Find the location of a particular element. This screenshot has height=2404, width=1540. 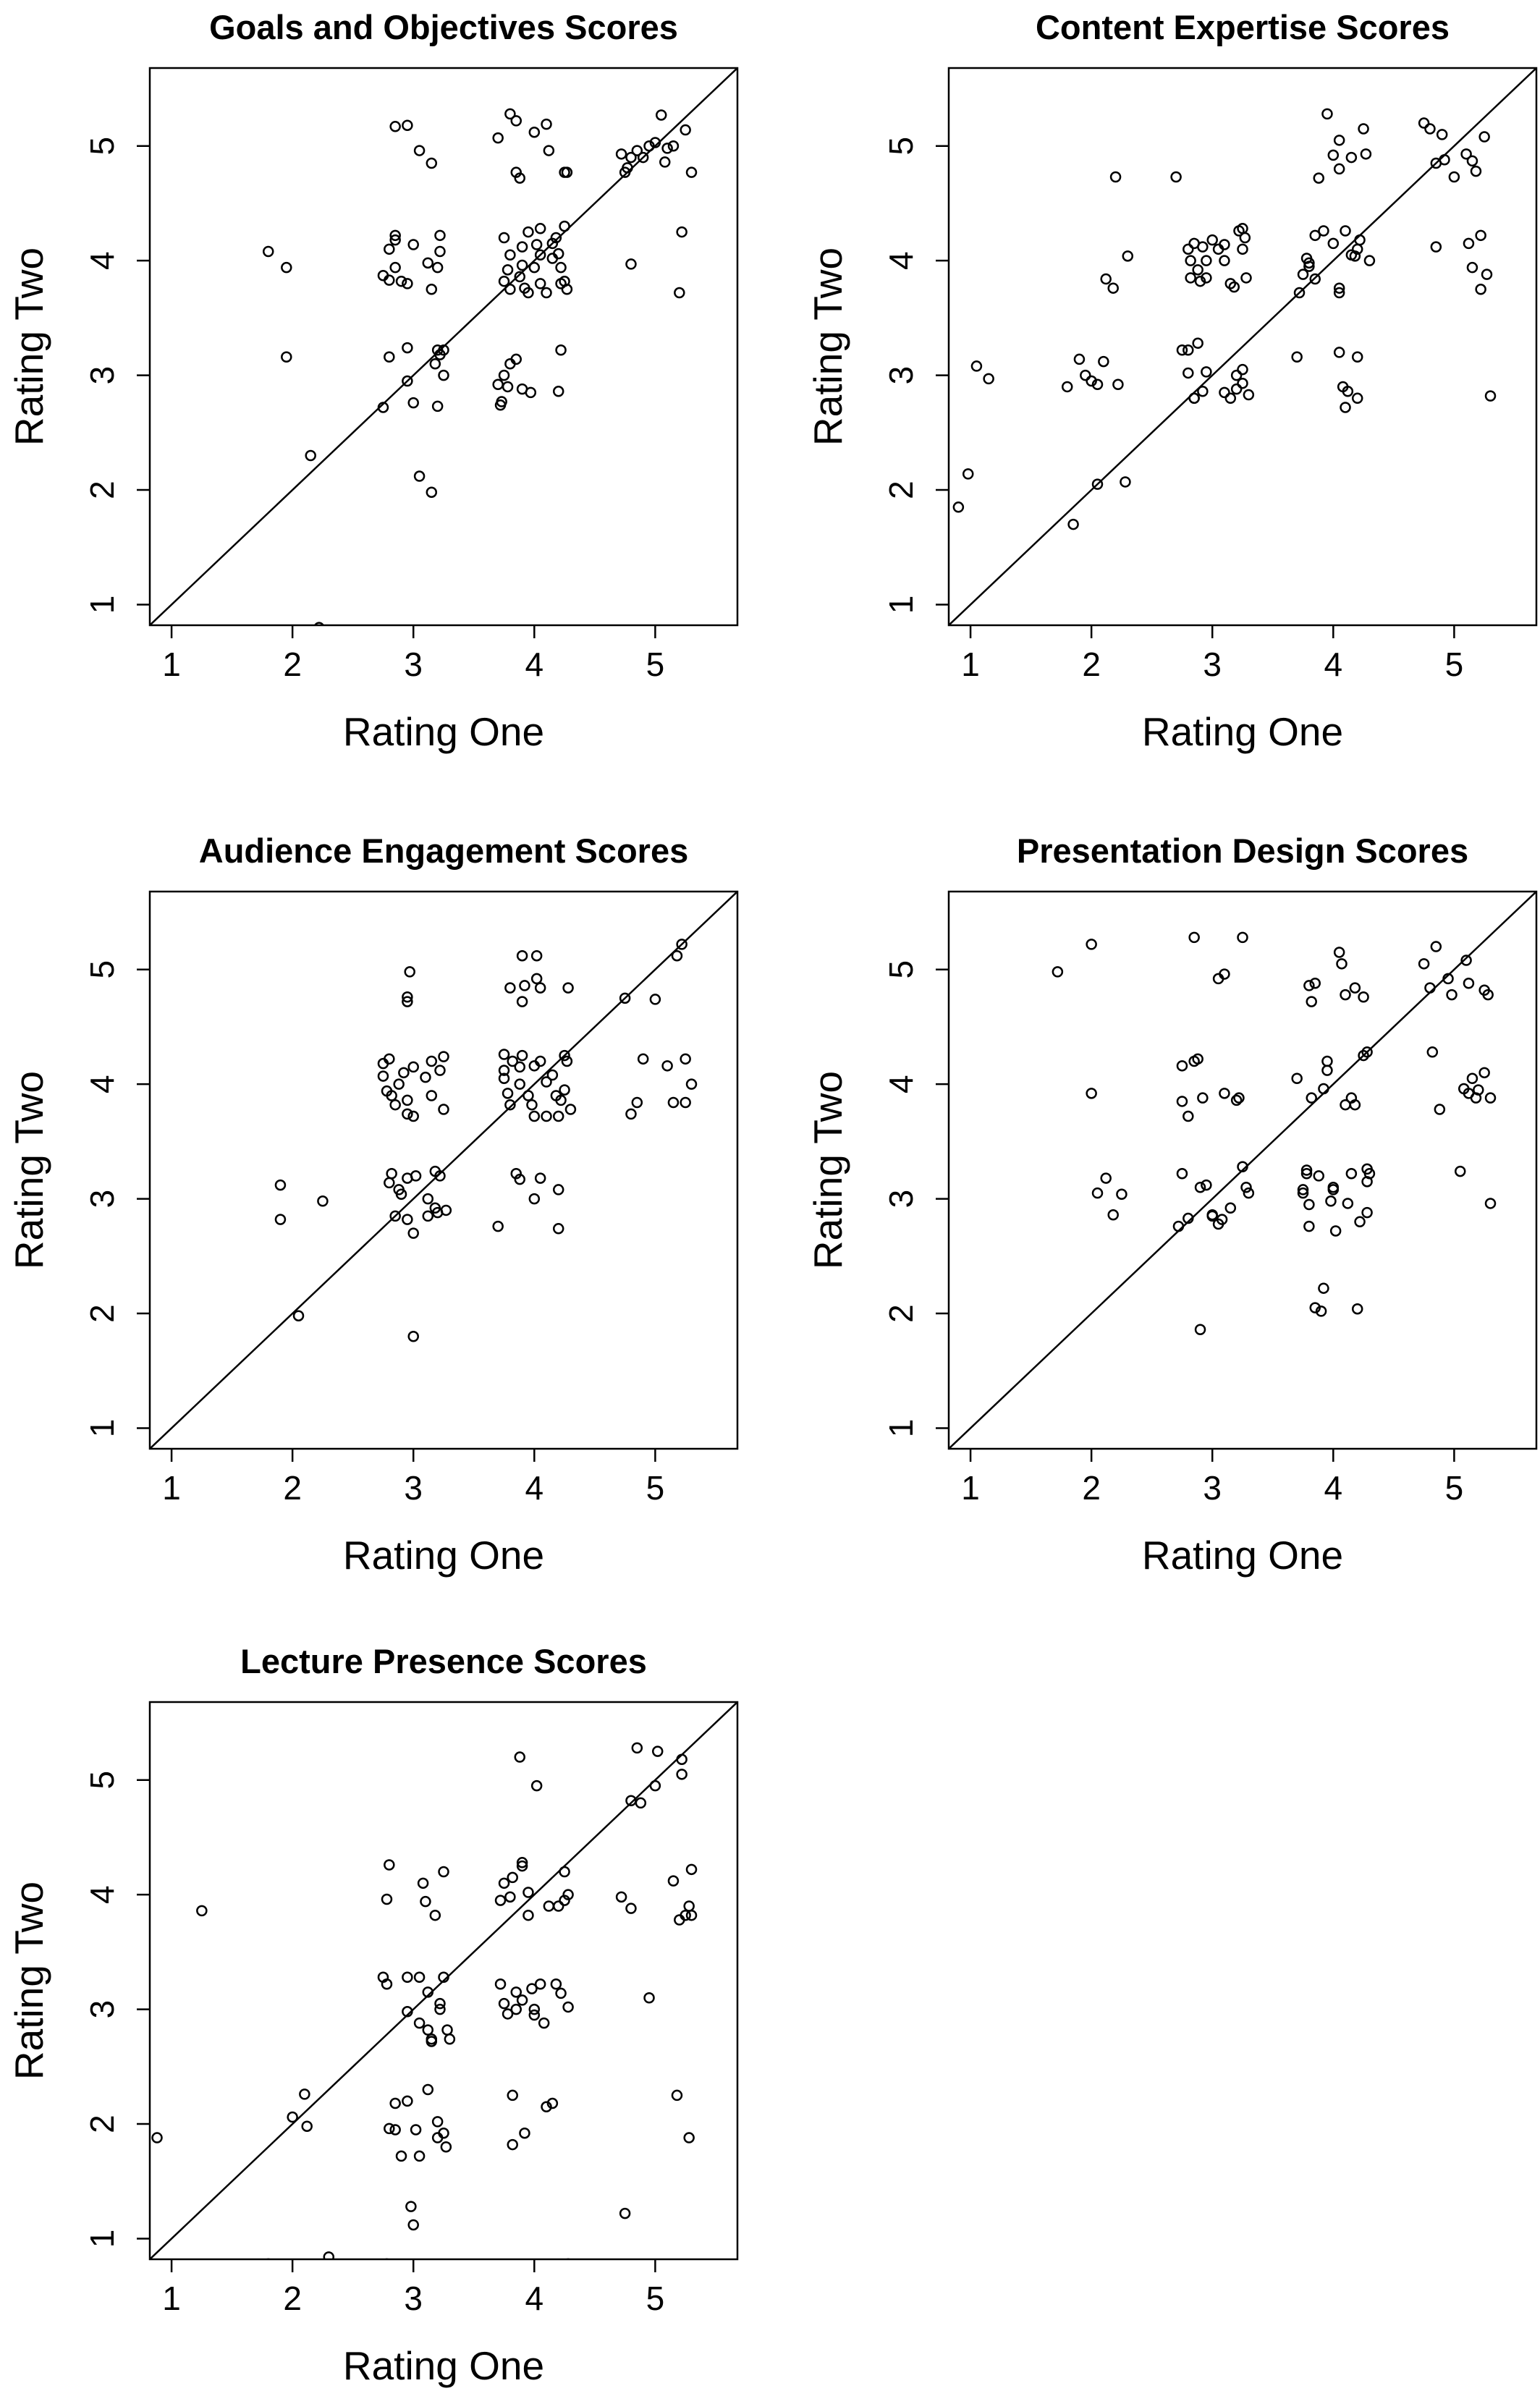

reference-line is located at coordinates (444, 1170).